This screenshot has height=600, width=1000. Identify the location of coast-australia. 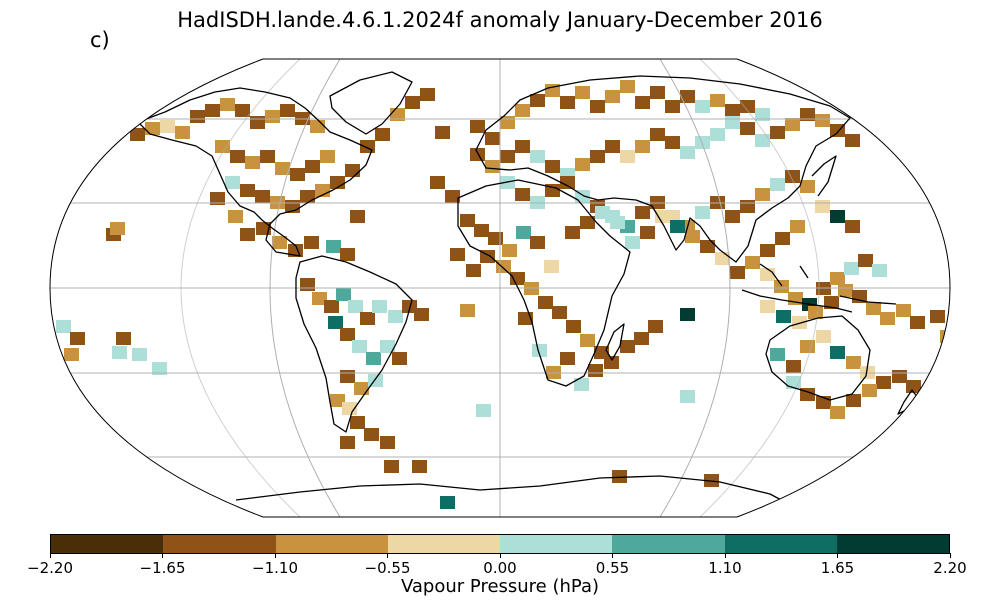
(818, 358).